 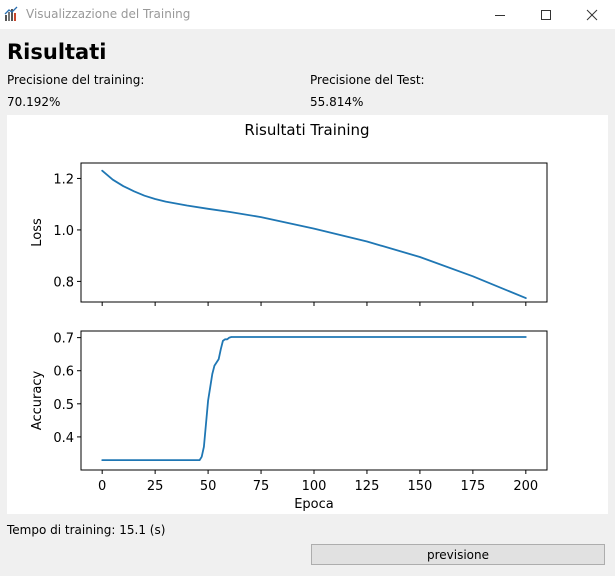 I want to click on window-title: Visualizzazione del Training, so click(x=108, y=14).